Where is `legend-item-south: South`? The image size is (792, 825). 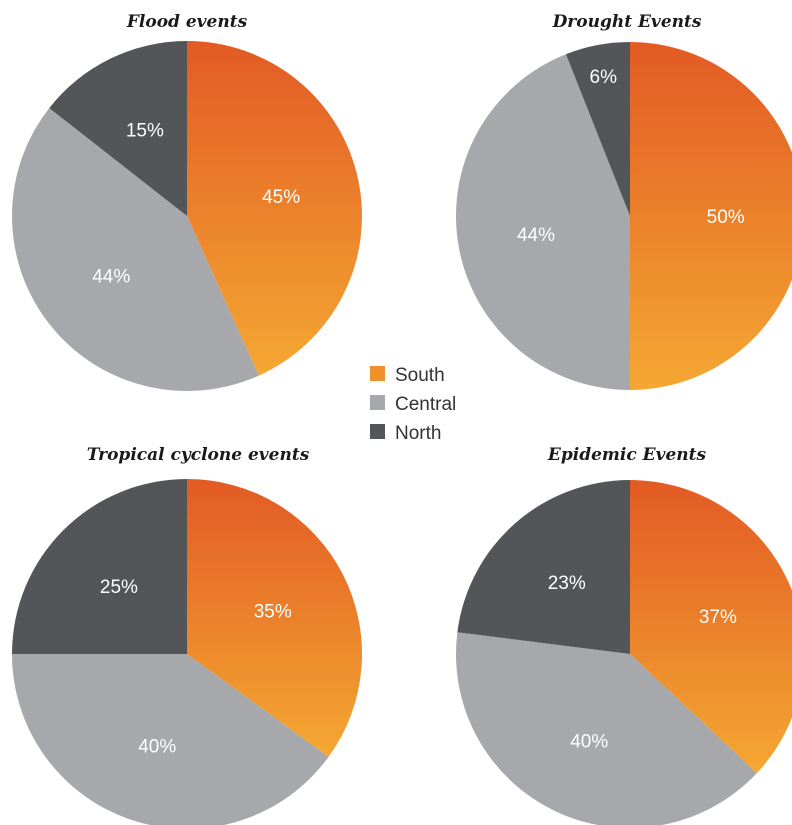 legend-item-south: South is located at coordinates (407, 375).